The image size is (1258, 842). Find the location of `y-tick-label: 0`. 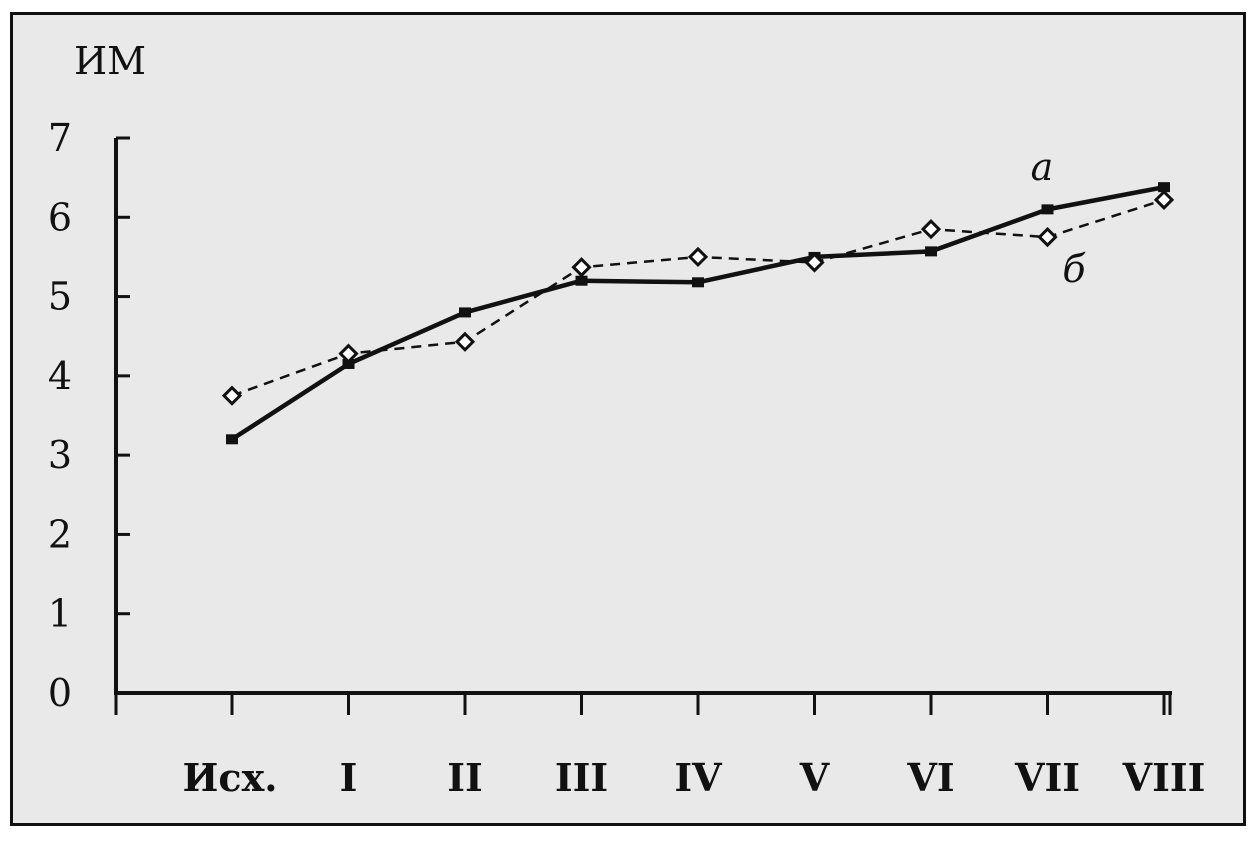

y-tick-label: 0 is located at coordinates (60, 693).